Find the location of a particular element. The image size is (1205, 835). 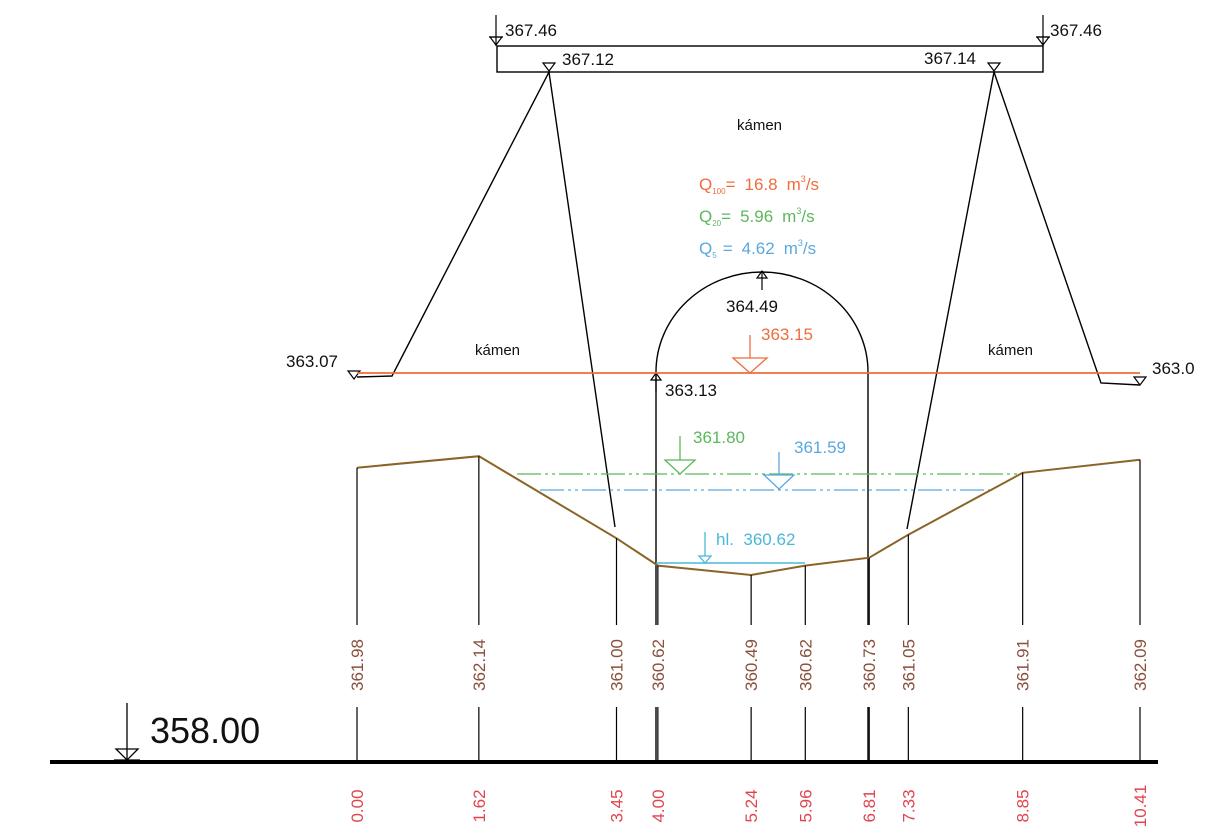

flow-q100-sub: 100 is located at coordinates (719, 191).